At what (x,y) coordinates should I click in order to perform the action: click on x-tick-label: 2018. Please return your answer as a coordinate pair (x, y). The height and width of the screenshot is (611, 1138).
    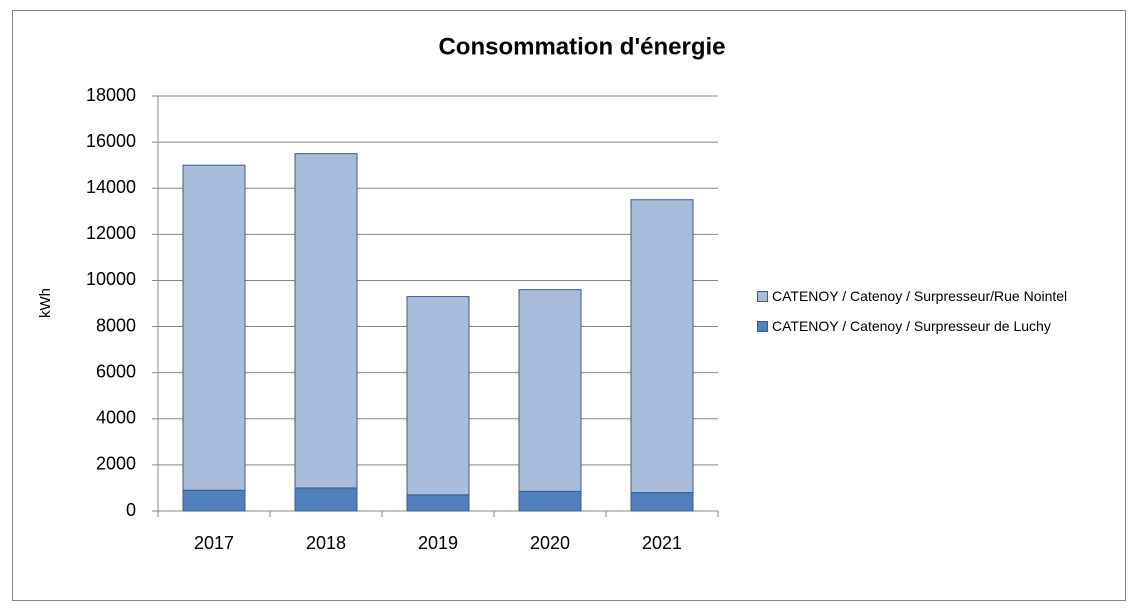
    Looking at the image, I should click on (326, 543).